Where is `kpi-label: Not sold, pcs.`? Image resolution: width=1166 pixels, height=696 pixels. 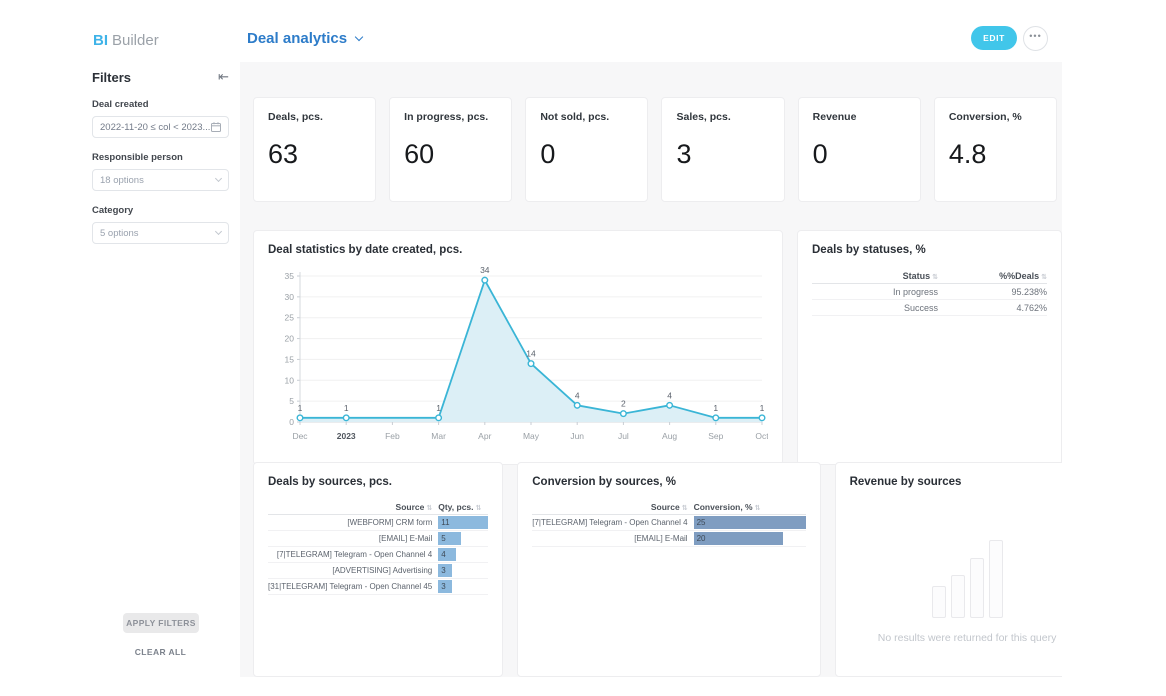
kpi-label: Not sold, pcs. is located at coordinates (575, 117).